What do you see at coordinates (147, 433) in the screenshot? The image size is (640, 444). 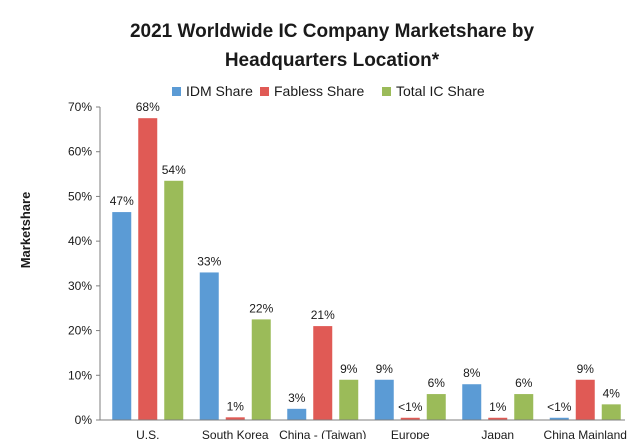 I see `x-tick-label: U.S.` at bounding box center [147, 433].